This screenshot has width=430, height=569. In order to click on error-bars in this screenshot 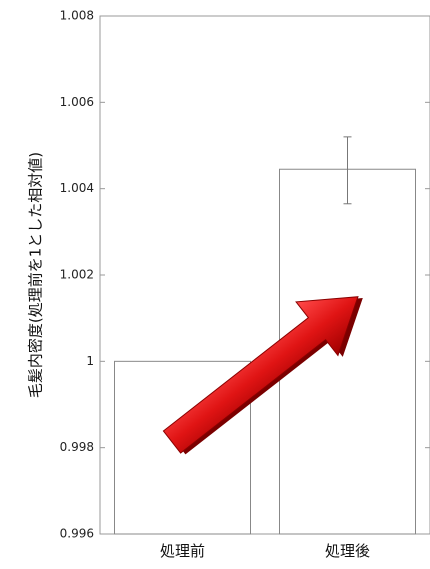, I will do `click(347, 170)`.